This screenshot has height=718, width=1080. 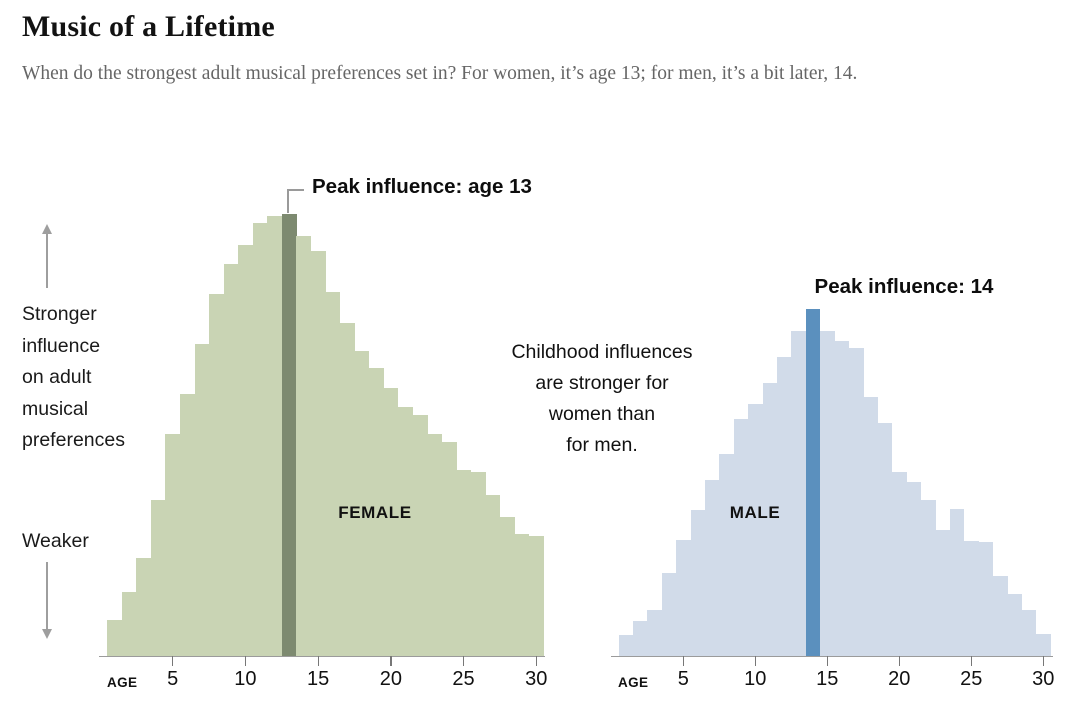 I want to click on peak-label-male: Peak influence: 14, so click(x=904, y=286).